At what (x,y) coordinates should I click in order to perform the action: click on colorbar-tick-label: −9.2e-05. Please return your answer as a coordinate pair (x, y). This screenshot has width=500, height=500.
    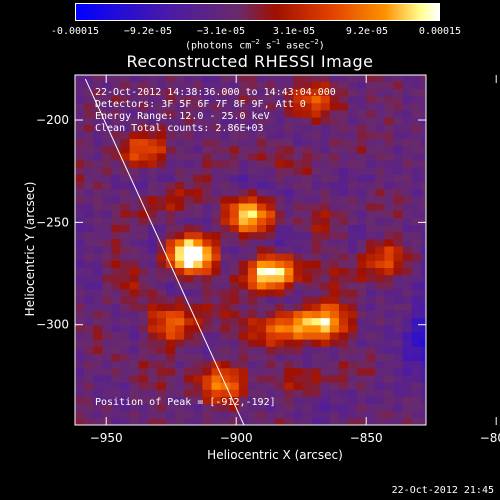
    Looking at the image, I should click on (148, 31).